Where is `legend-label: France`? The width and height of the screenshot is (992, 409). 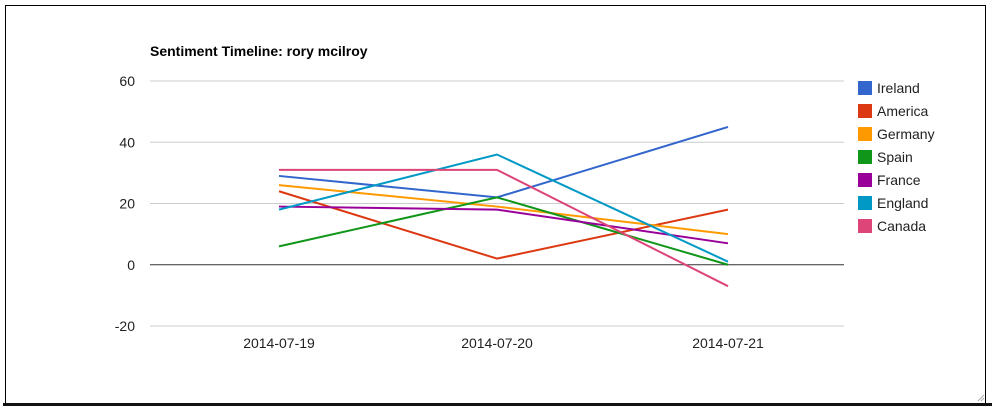
legend-label: France is located at coordinates (899, 180).